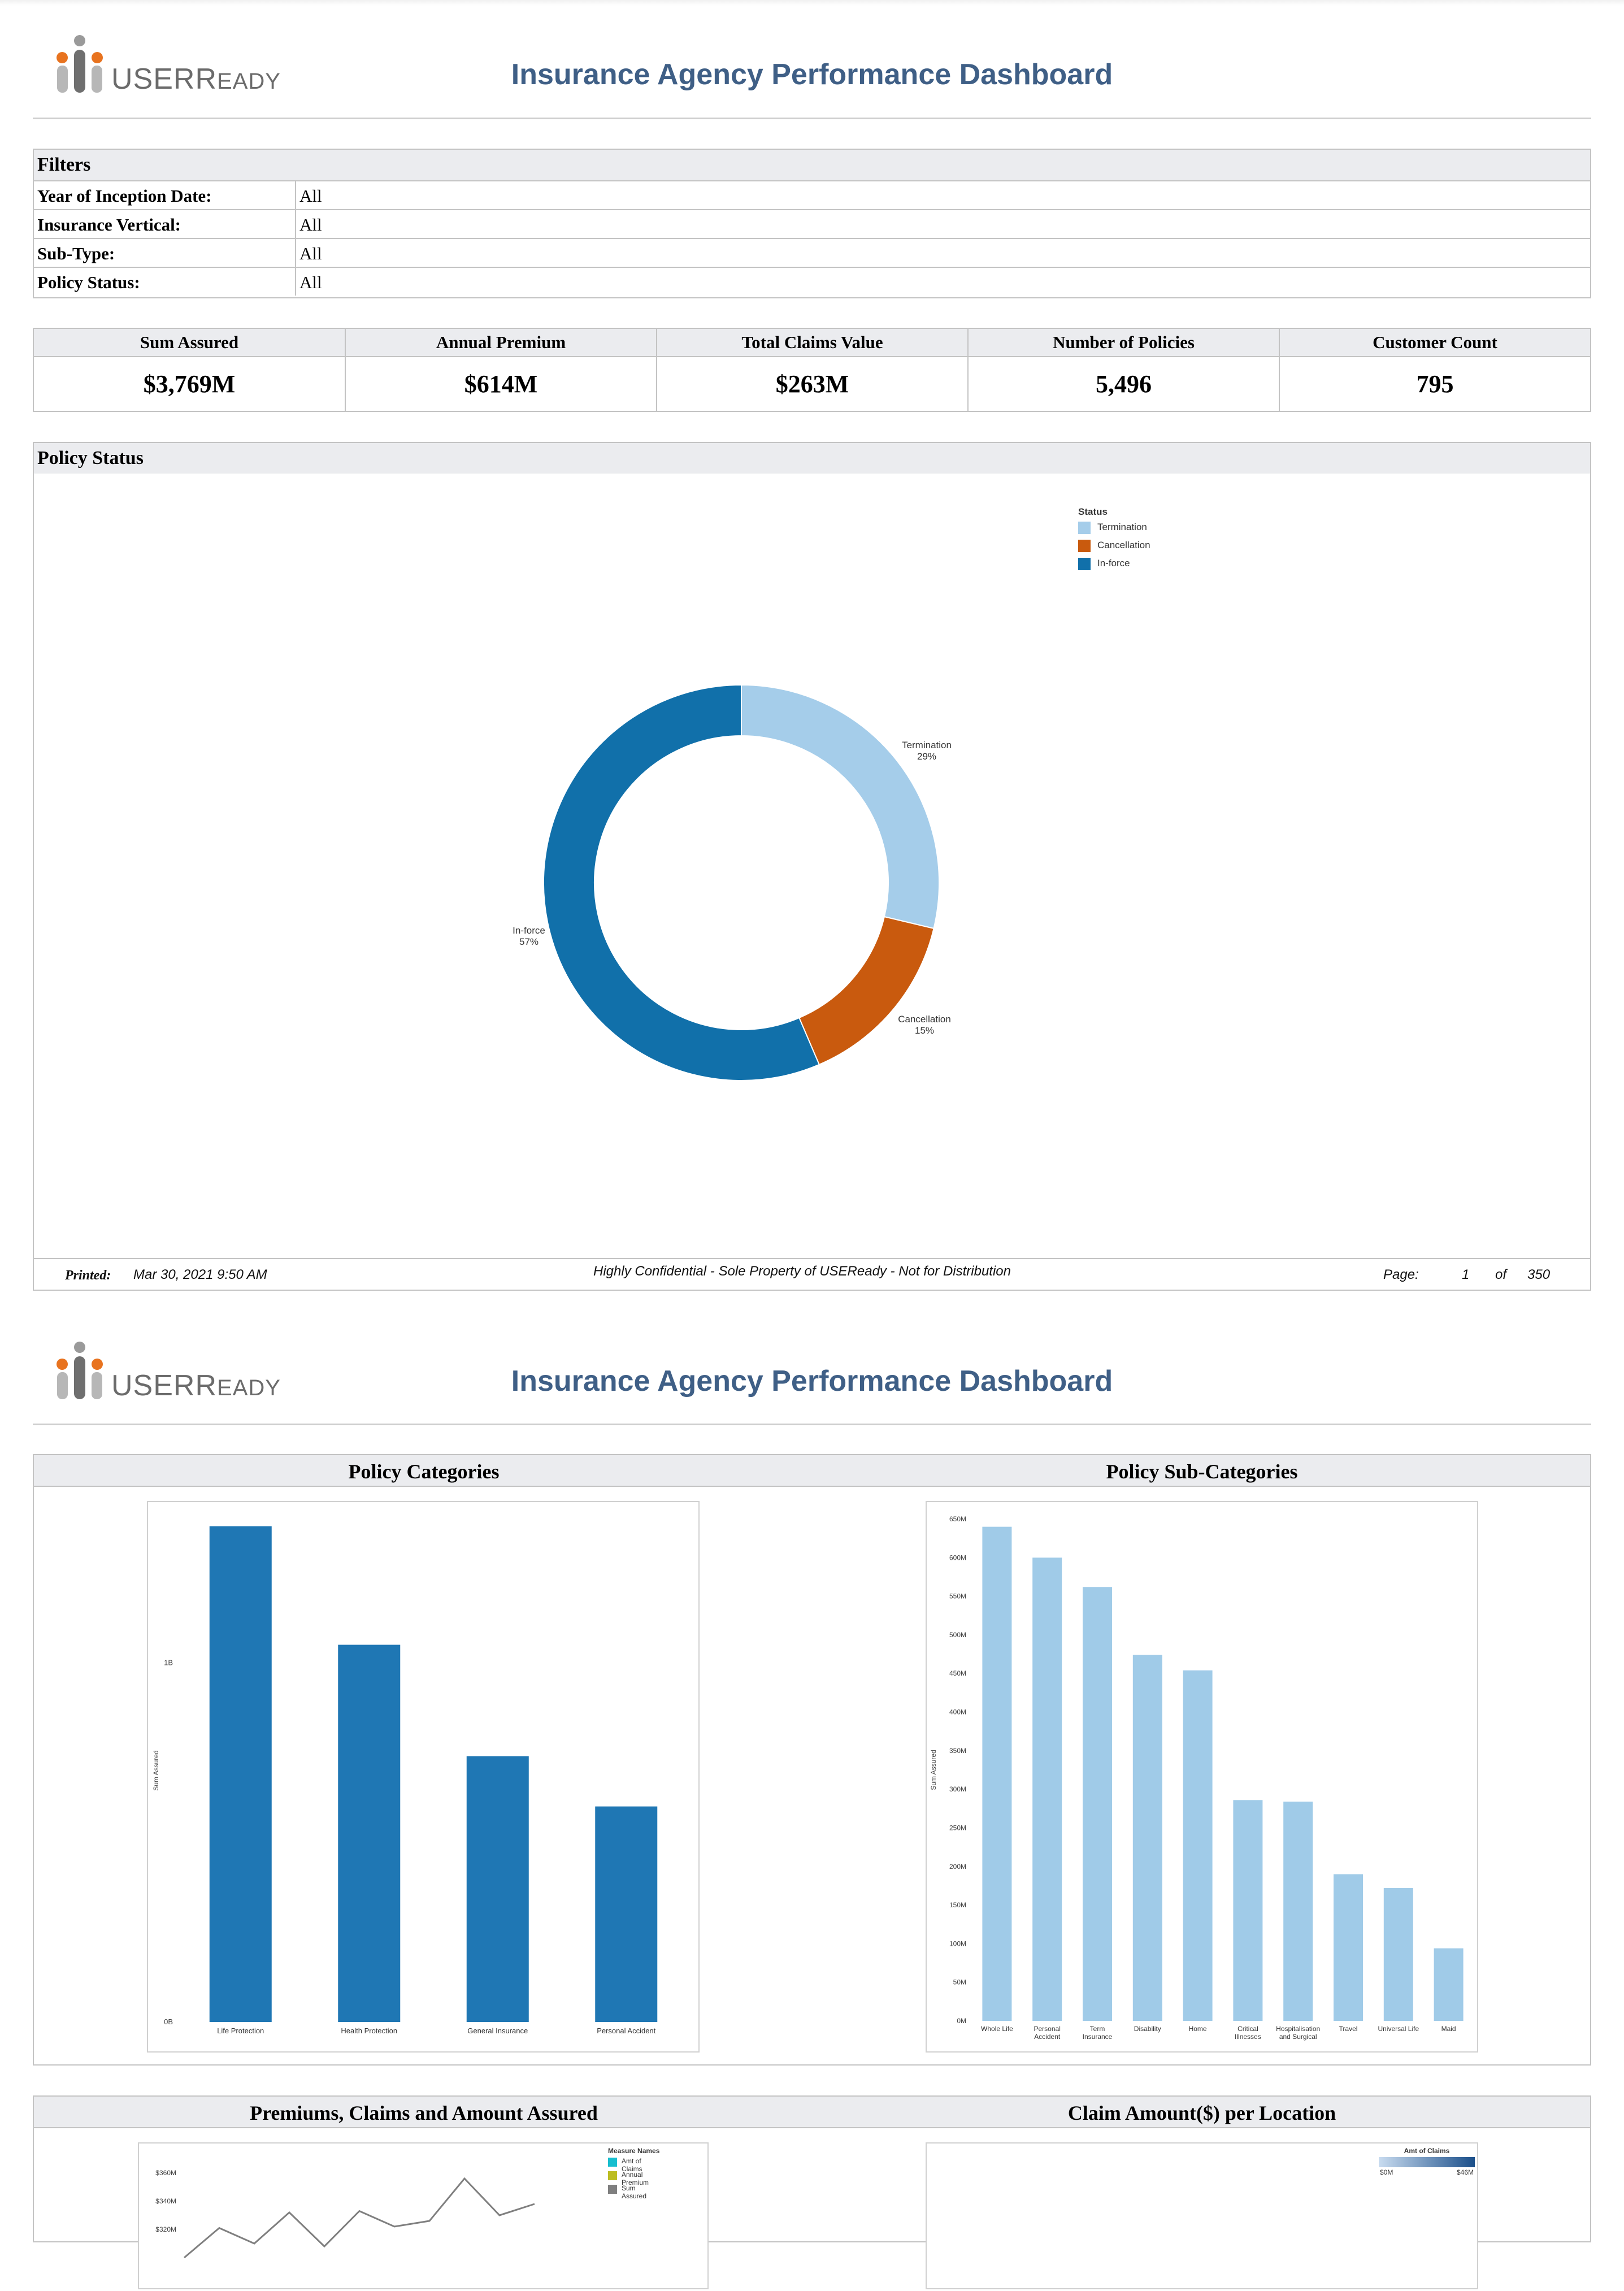  Describe the element at coordinates (812, 253) in the screenshot. I see `filter-row-subtype: Sub-Type: All` at that location.